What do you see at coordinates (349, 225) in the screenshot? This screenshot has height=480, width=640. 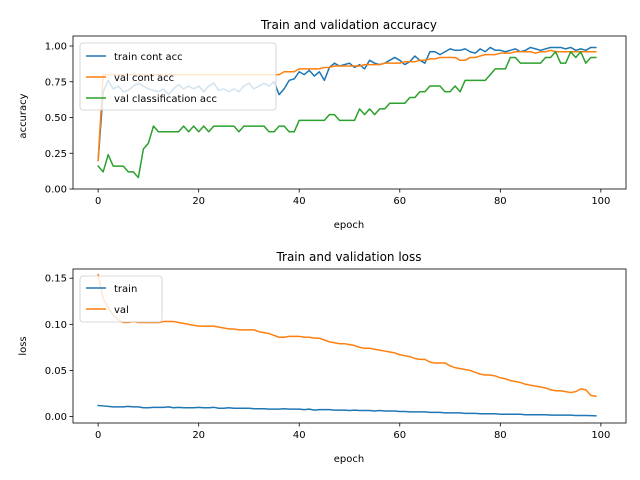 I see `accuracy-x-axis-label: epoch` at bounding box center [349, 225].